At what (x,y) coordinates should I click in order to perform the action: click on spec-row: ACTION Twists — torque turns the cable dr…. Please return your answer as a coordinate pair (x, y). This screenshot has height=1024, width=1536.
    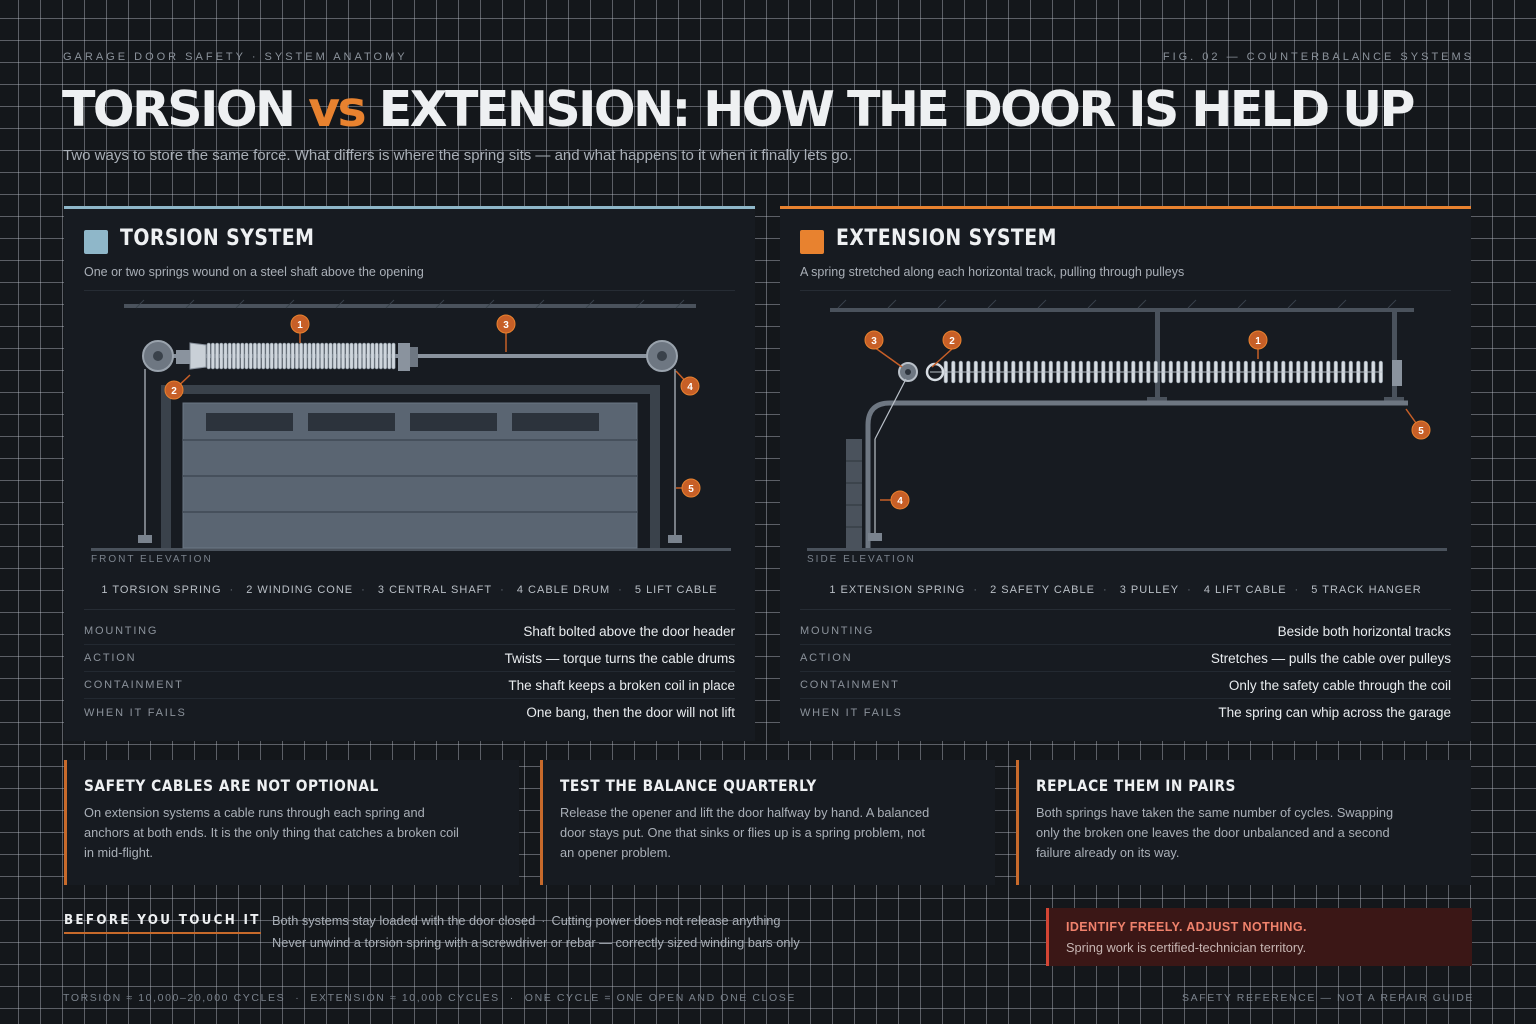
    Looking at the image, I should click on (409, 658).